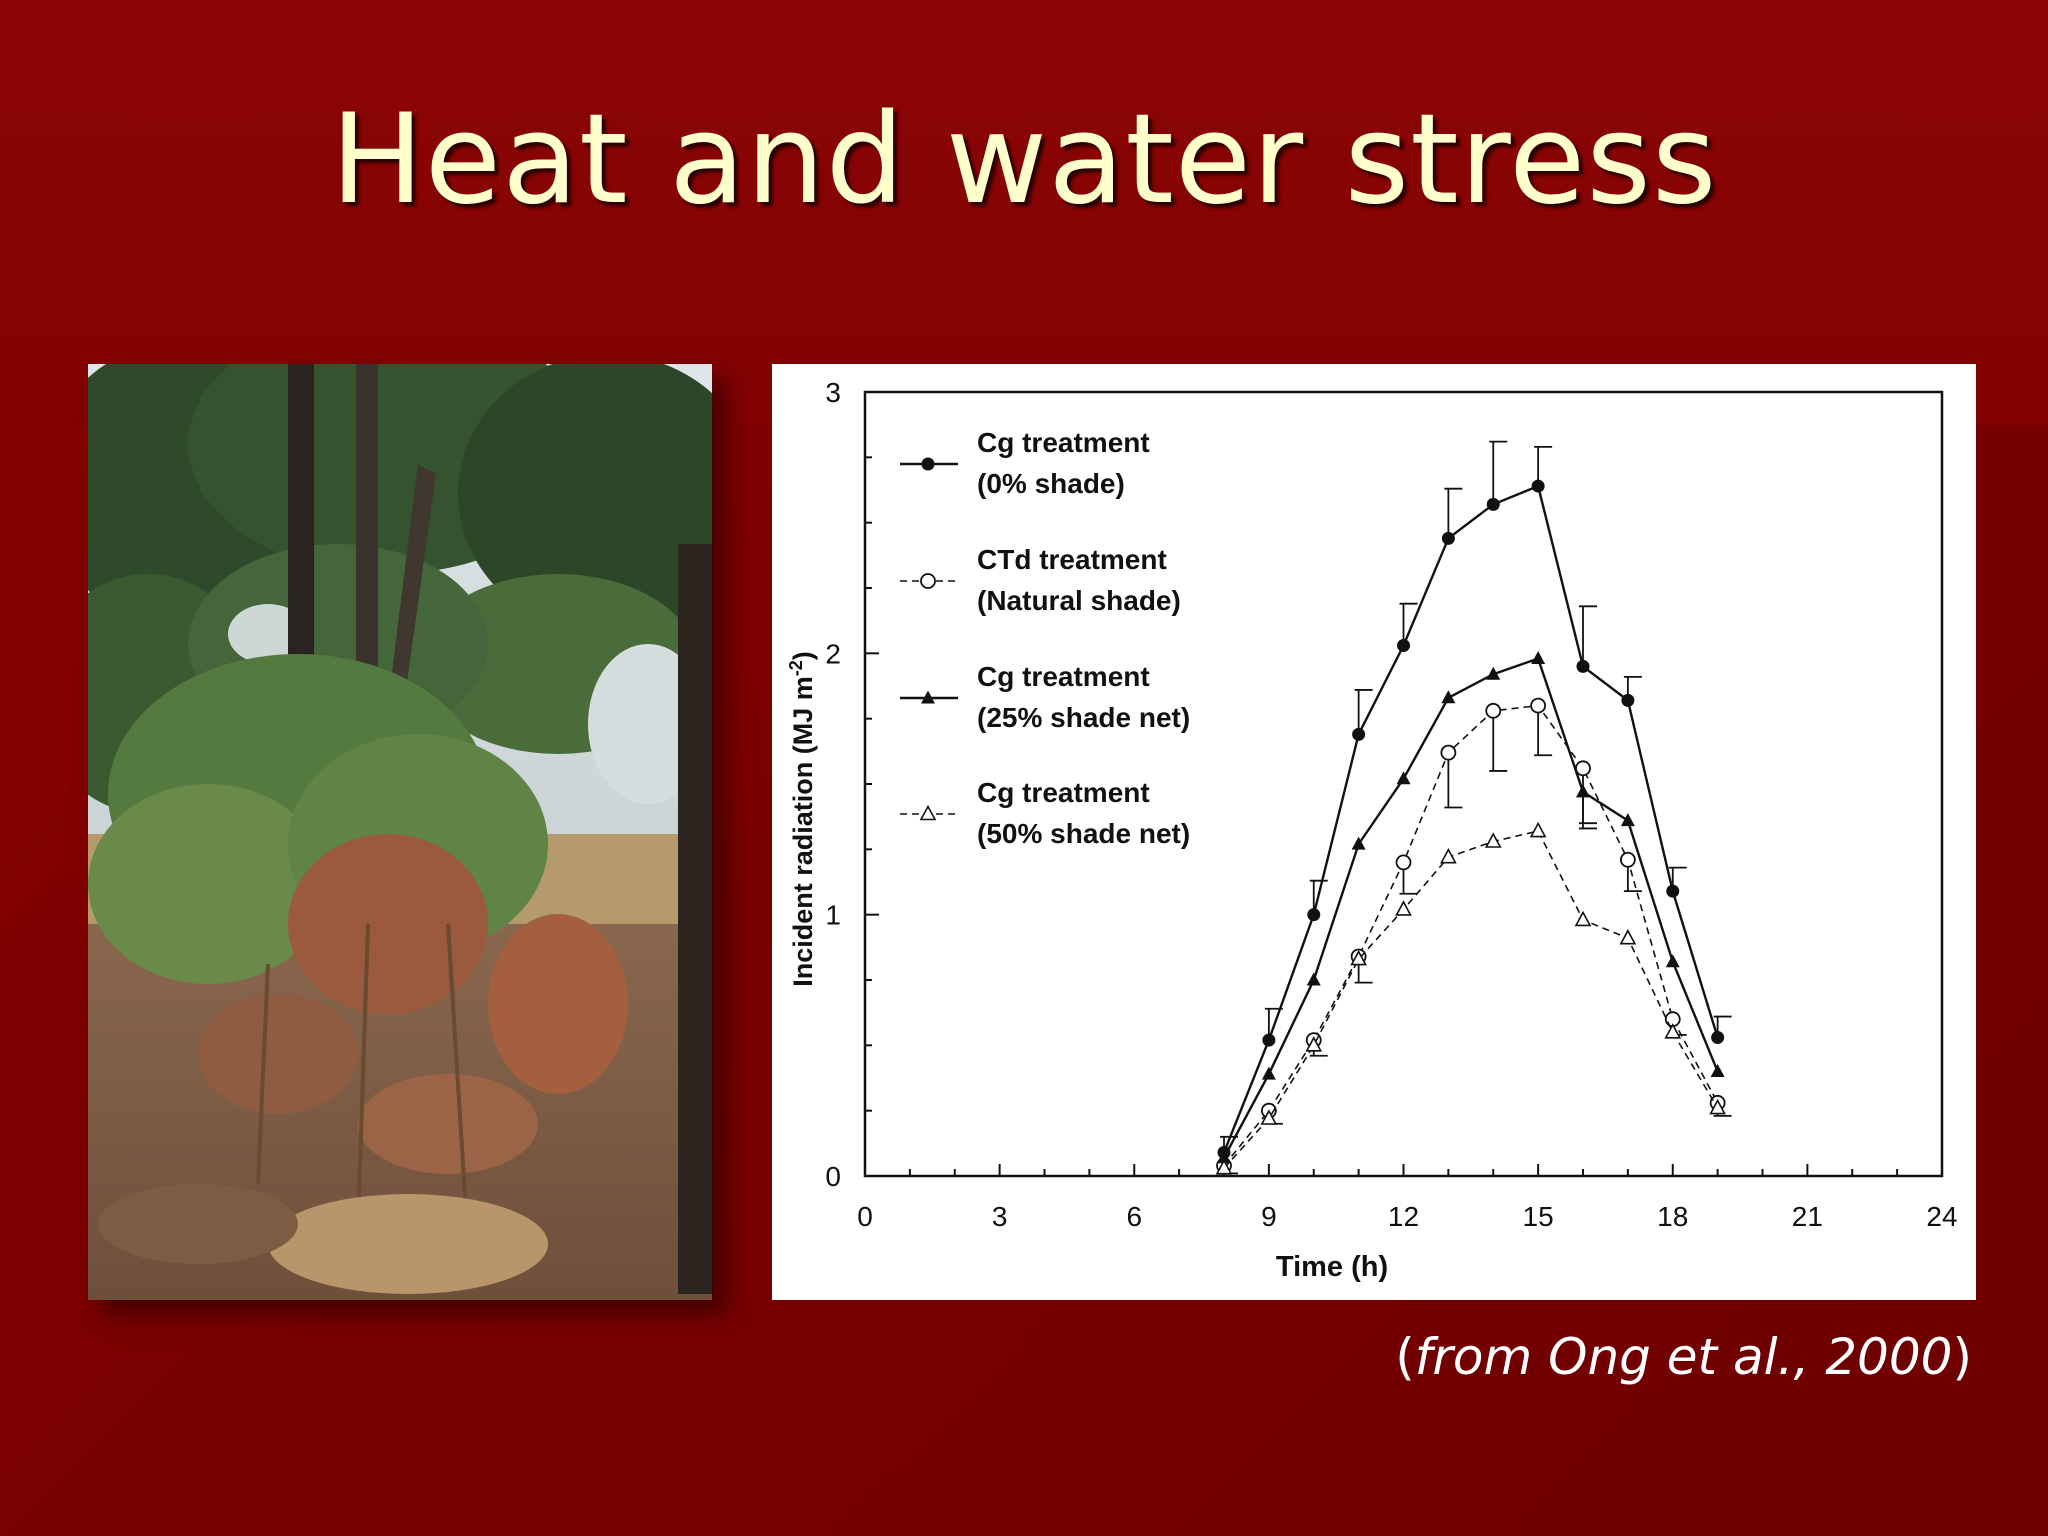 This screenshot has width=2048, height=1536. What do you see at coordinates (1941, 1216) in the screenshot?
I see `x-tick-label: 24` at bounding box center [1941, 1216].